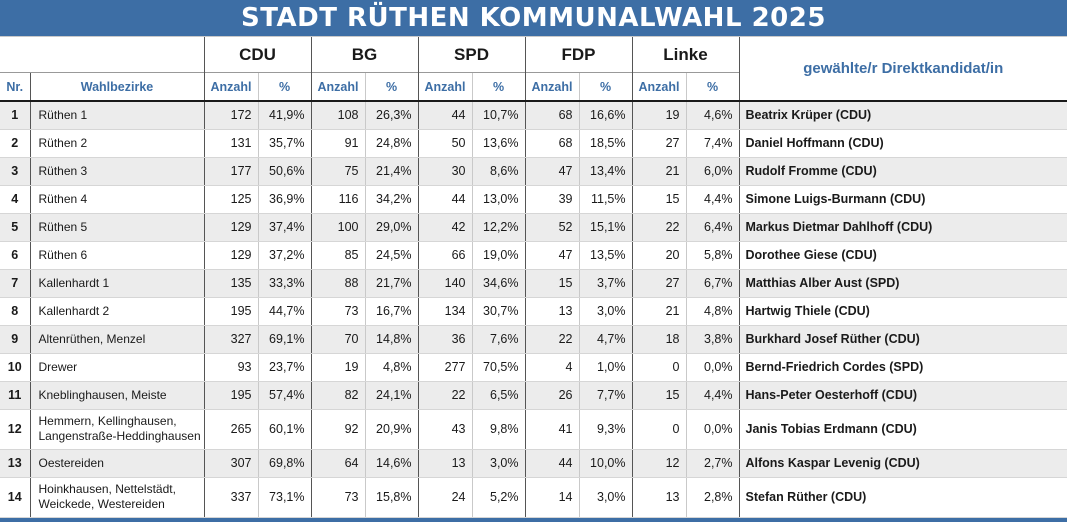 This screenshot has width=1067, height=522. What do you see at coordinates (551, 367) in the screenshot?
I see `fdp-count: 4` at bounding box center [551, 367].